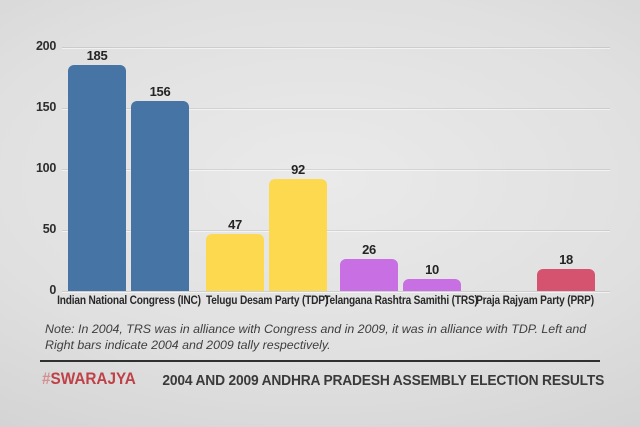  I want to click on y-axis-tick-0: 0, so click(52, 290).